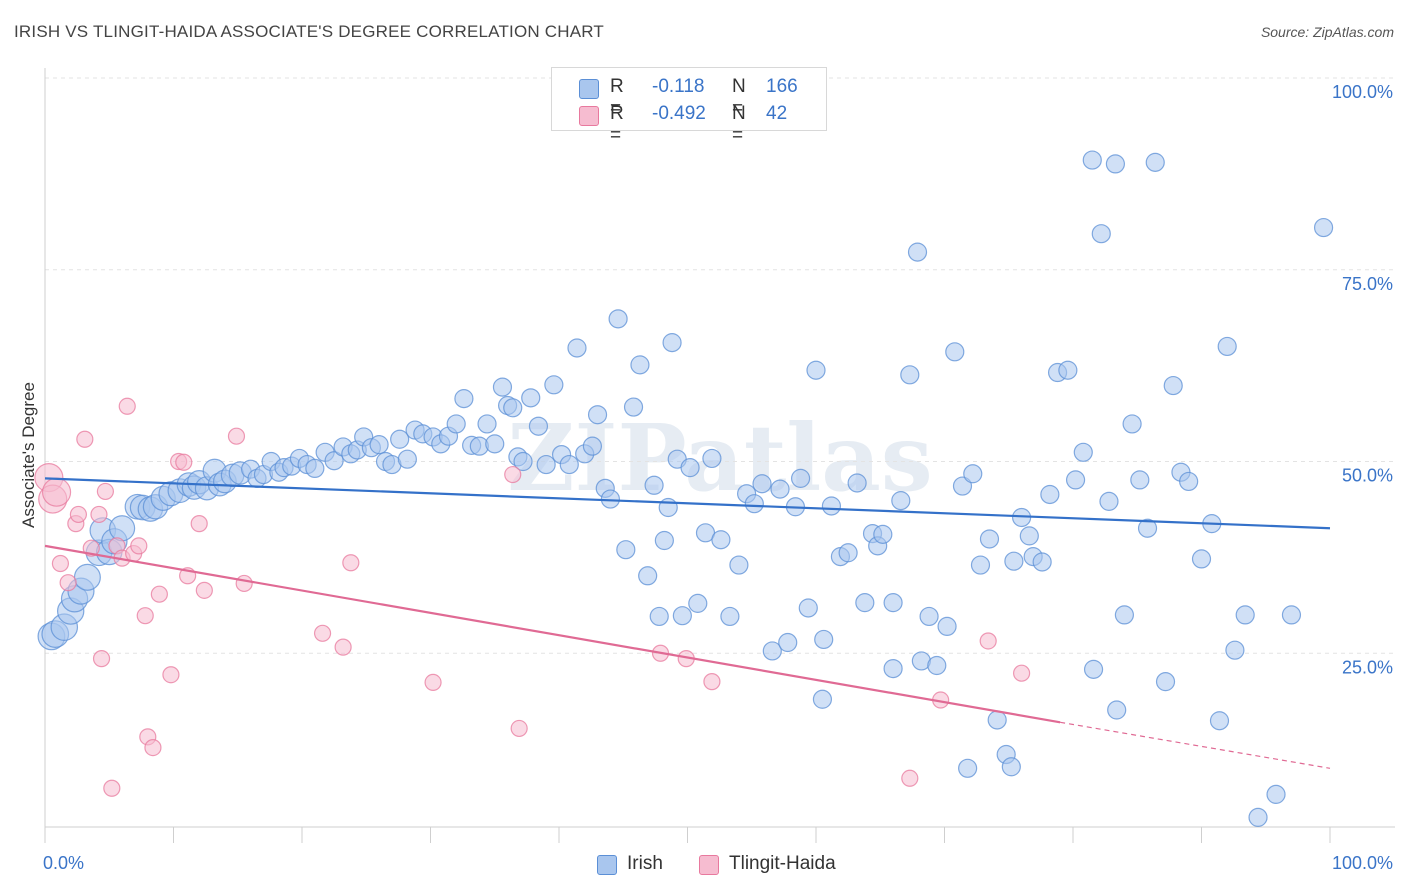 This screenshot has width=1406, height=892. Describe the element at coordinates (1367, 667) in the screenshot. I see `y-tick-label: 25.0%` at that location.